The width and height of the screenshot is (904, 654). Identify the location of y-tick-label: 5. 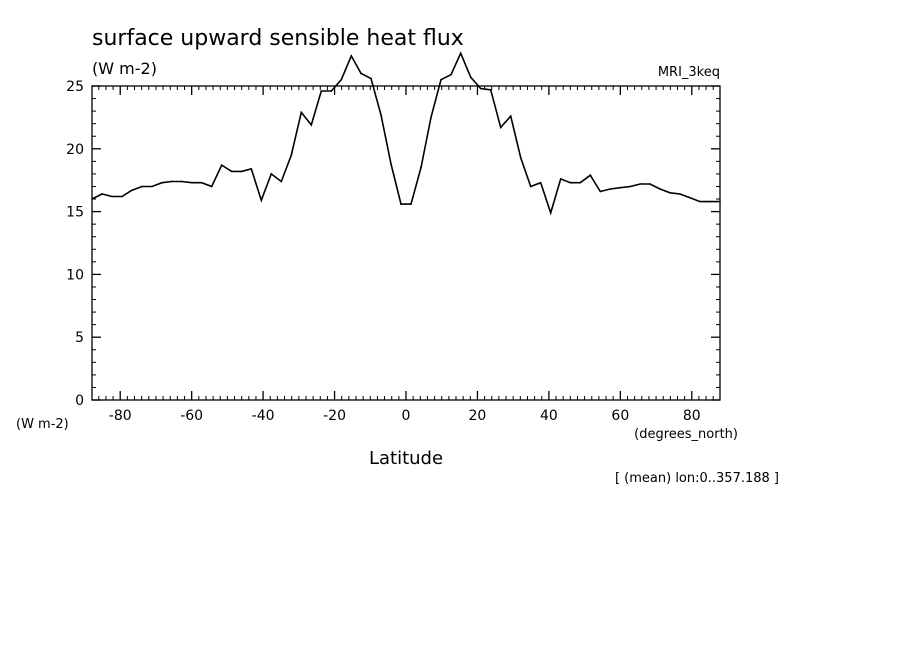
(79, 338).